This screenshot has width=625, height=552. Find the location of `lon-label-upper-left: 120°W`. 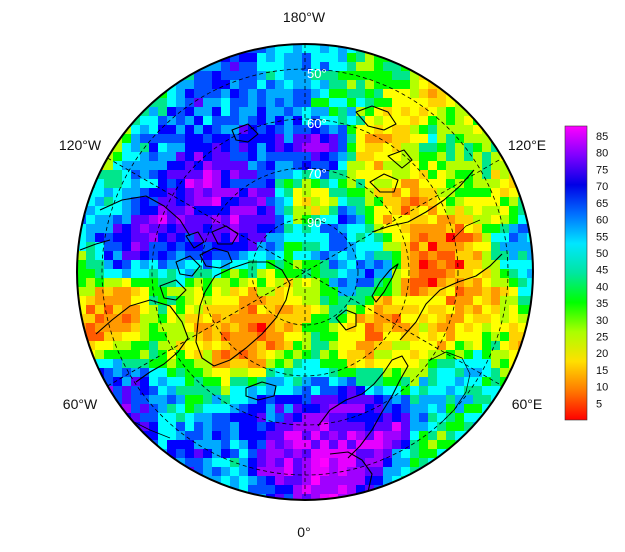

lon-label-upper-left: 120°W is located at coordinates (80, 145).